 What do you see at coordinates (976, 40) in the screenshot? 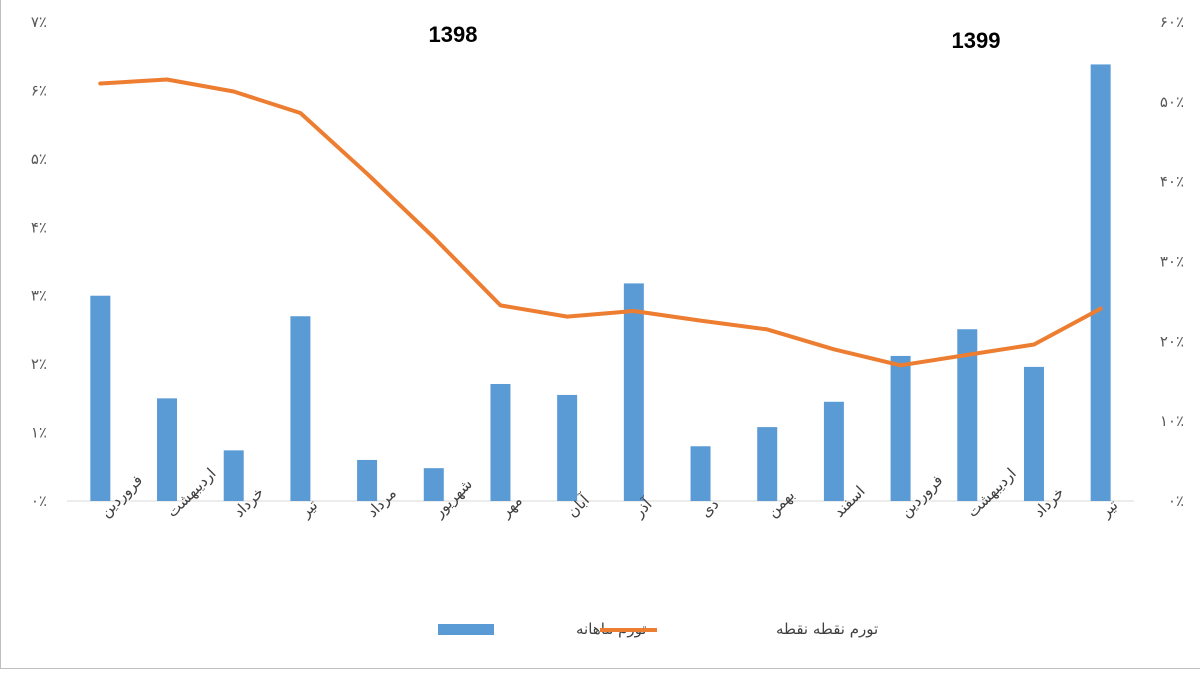
I see `year-label: 1399` at bounding box center [976, 40].